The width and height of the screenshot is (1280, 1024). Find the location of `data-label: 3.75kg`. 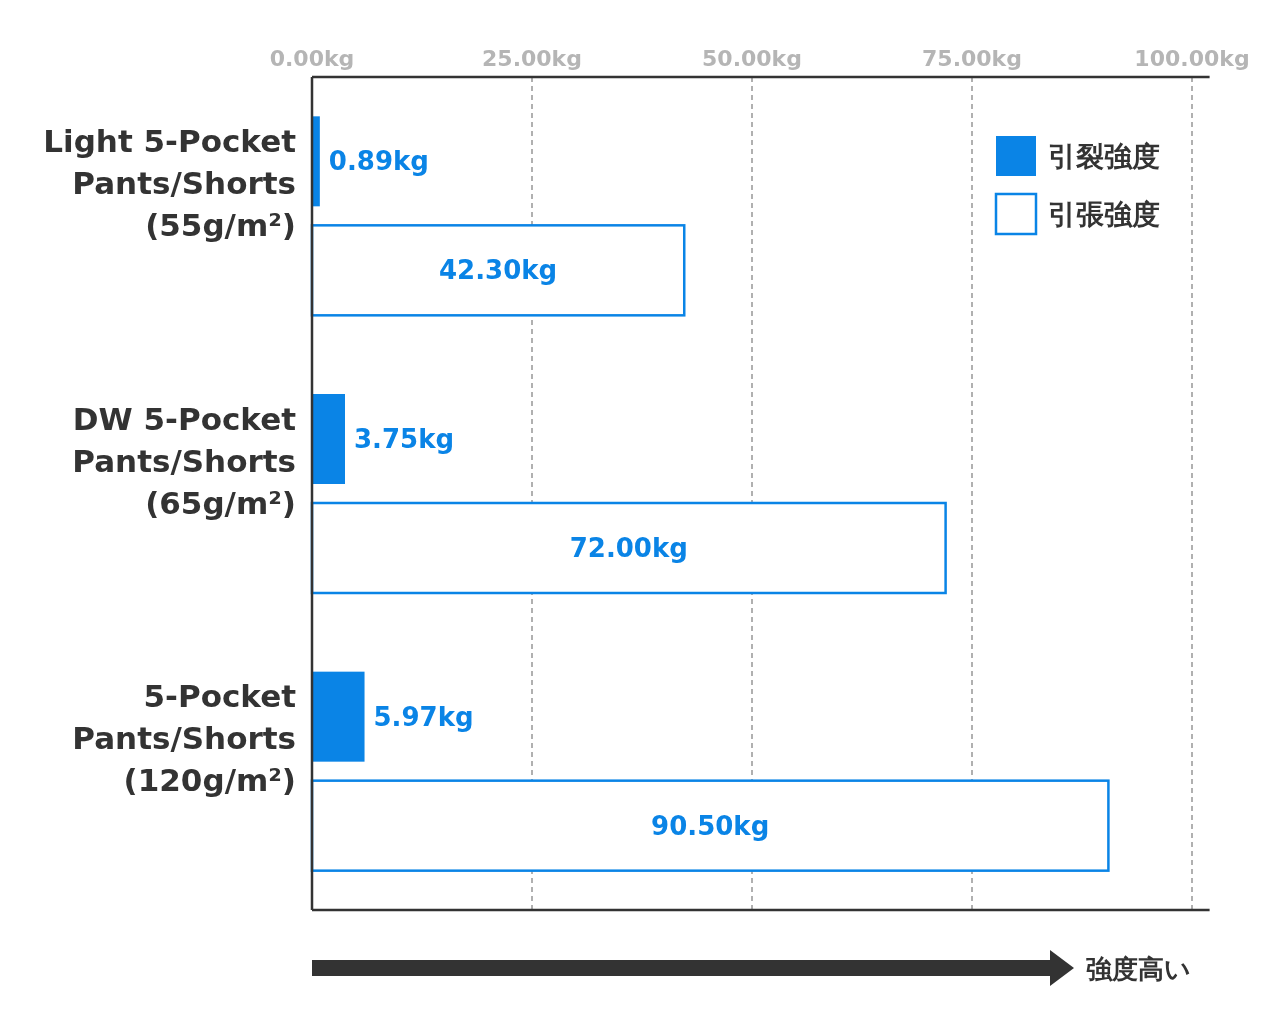

data-label: 3.75kg is located at coordinates (404, 439).